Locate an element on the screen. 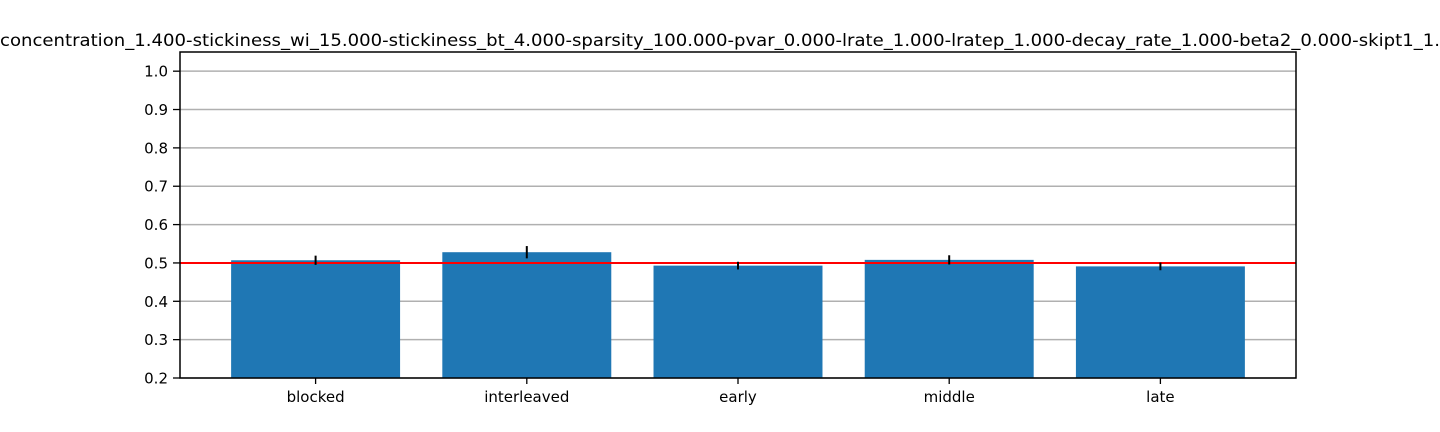  y-tick-label: 0.2 is located at coordinates (156, 379).